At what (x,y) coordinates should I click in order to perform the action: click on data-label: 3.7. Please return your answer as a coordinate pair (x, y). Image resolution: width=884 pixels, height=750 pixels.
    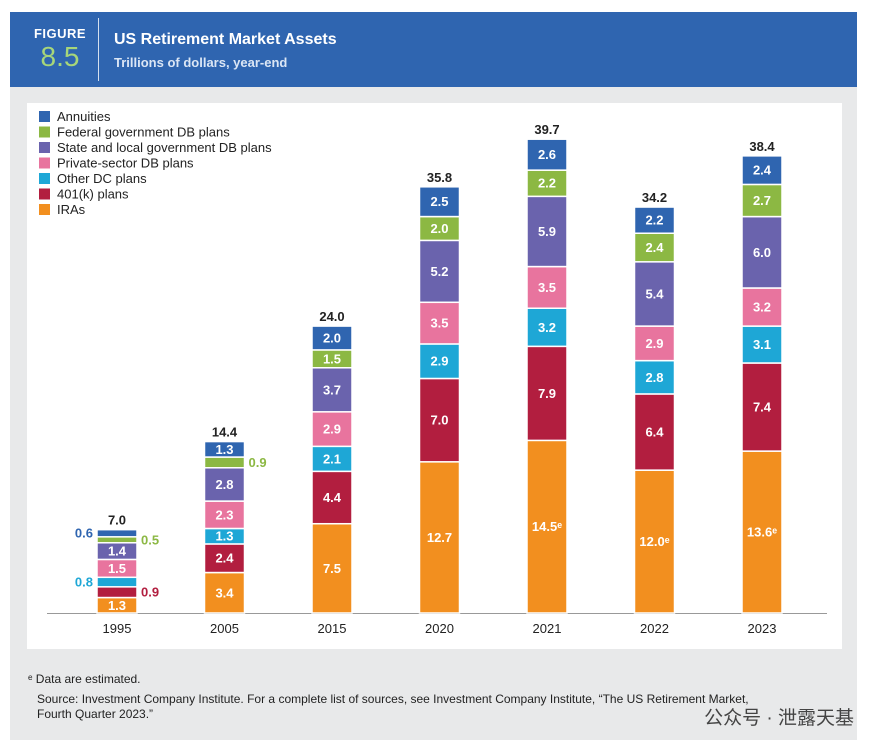
    Looking at the image, I should click on (332, 389).